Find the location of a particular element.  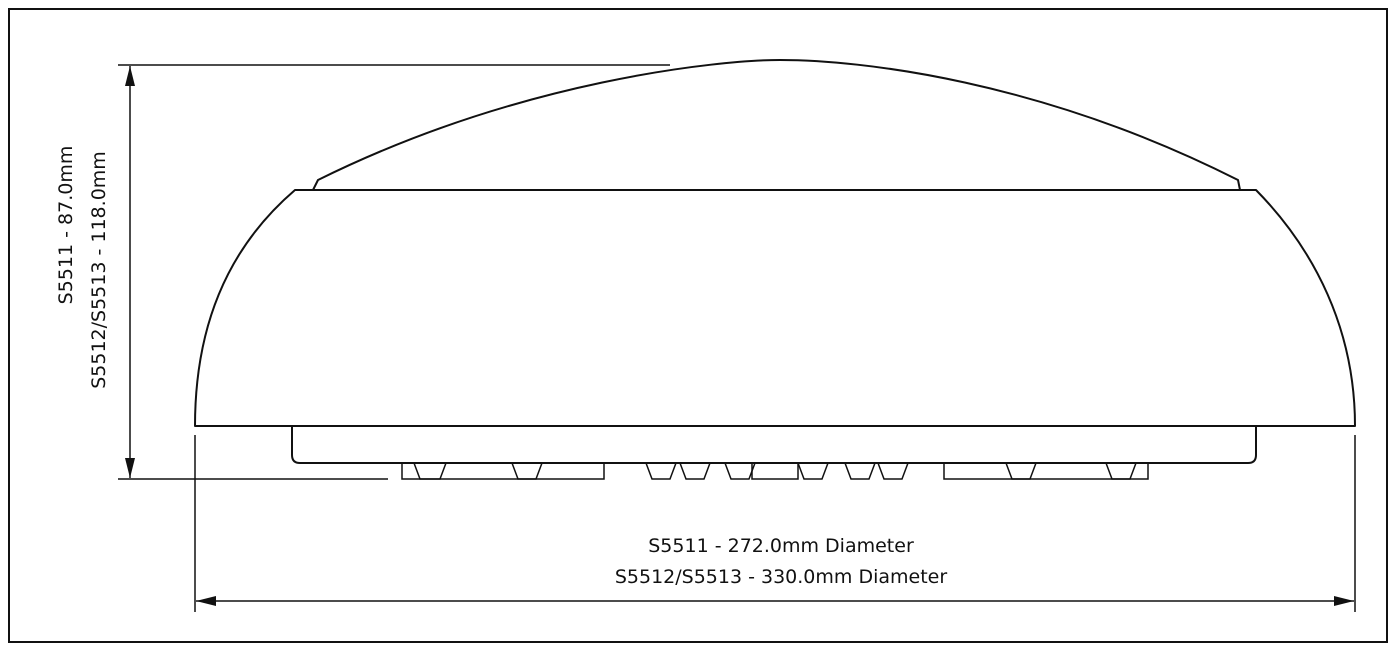

height-label-line2: S5512/S5513 - 118.0mm is located at coordinates (99, 270).